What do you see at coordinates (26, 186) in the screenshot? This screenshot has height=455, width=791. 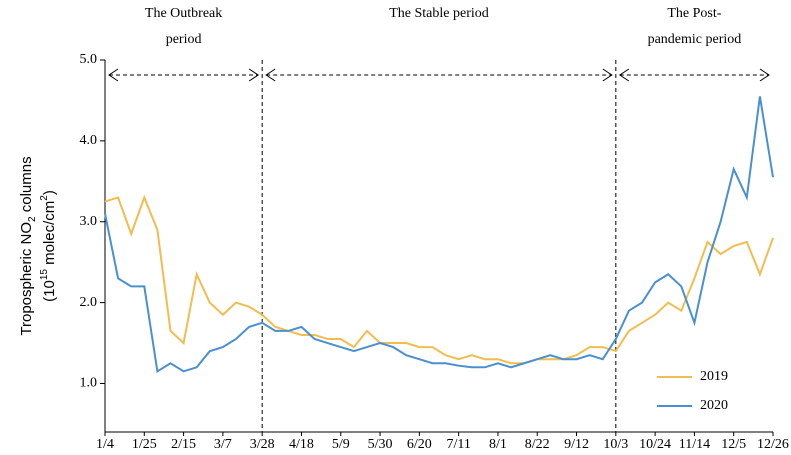 I see `y-axis-label-part: columns` at bounding box center [26, 186].